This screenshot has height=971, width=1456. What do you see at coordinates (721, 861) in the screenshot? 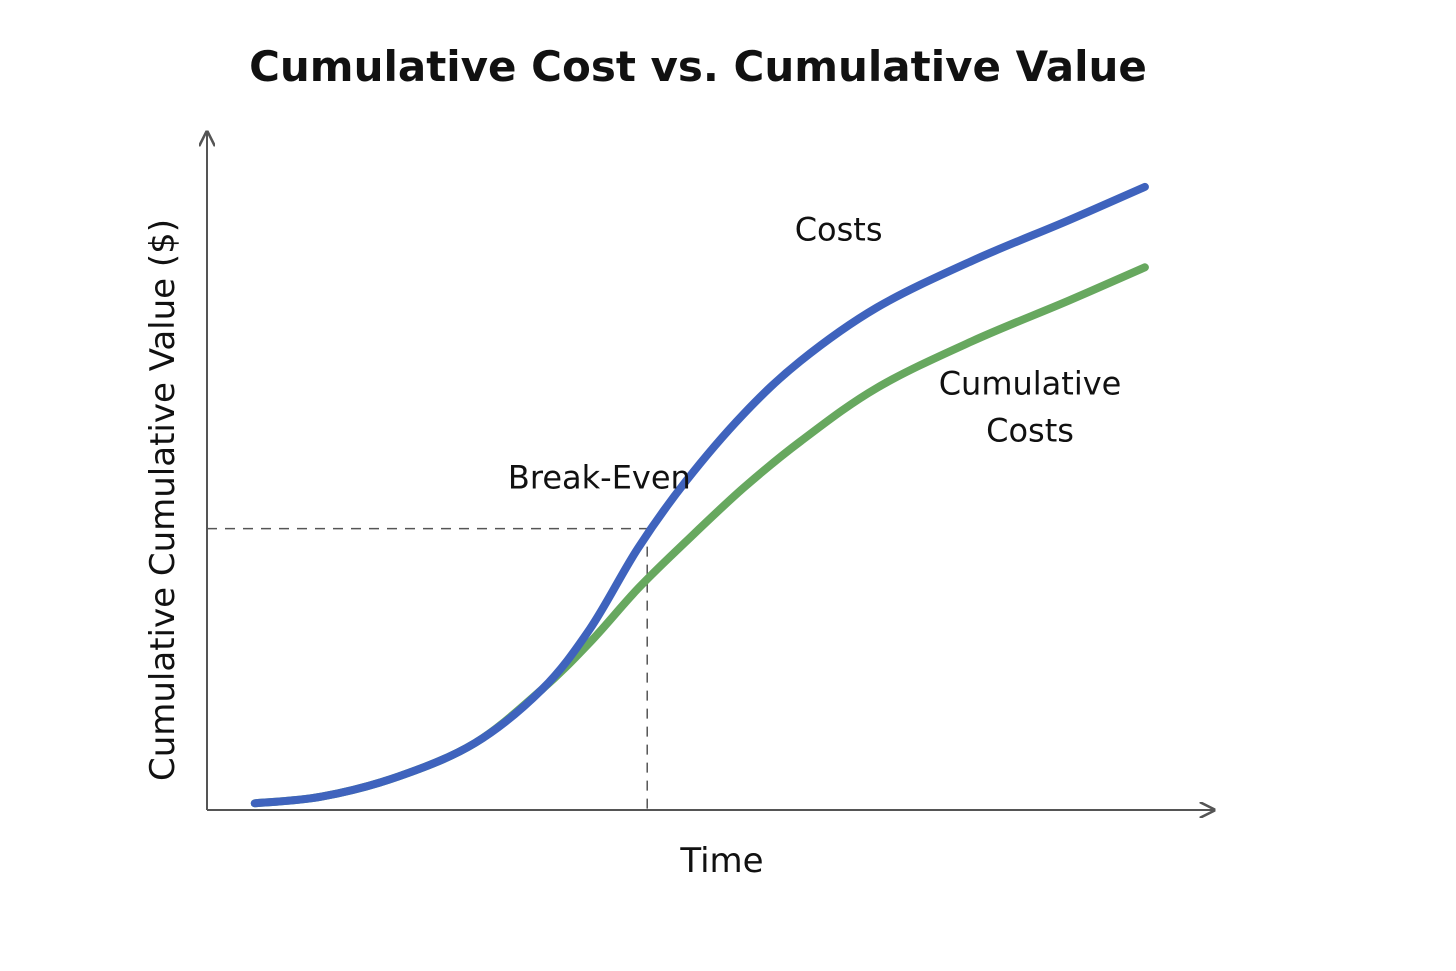
I see `x-axis-label: Time` at bounding box center [721, 861].